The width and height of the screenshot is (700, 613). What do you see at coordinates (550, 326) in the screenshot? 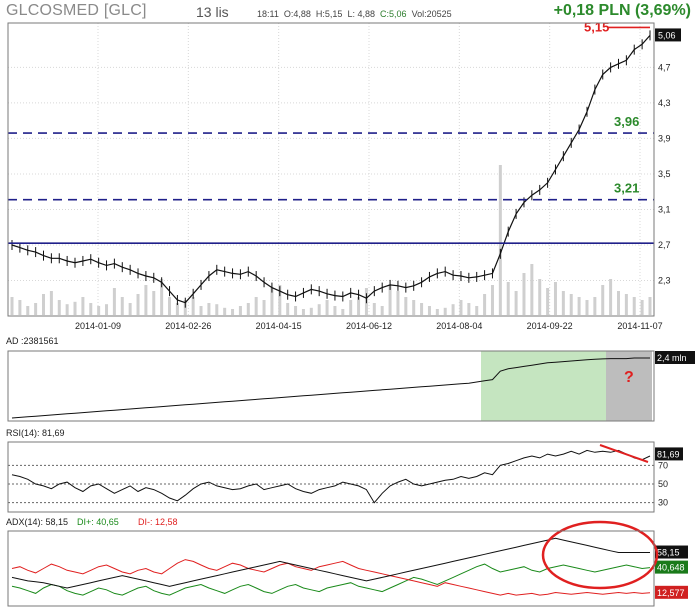
I see `price-x-tick-label: 2014-09-22` at bounding box center [550, 326].